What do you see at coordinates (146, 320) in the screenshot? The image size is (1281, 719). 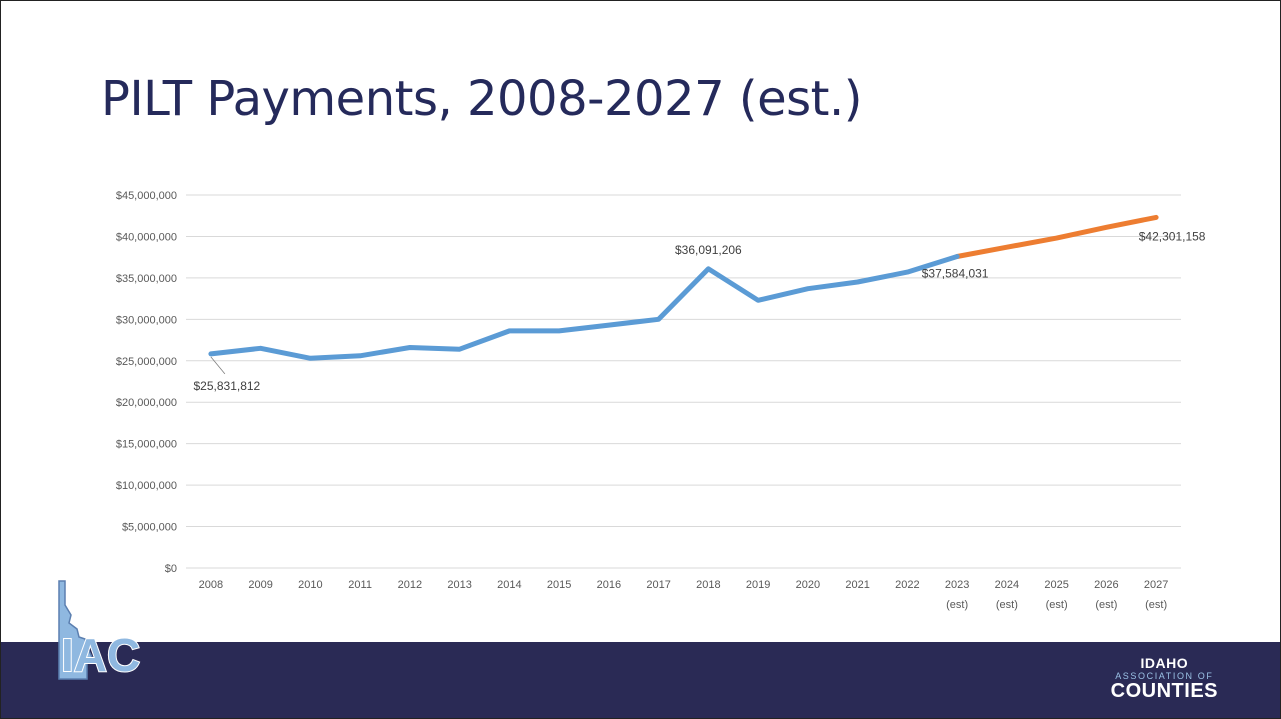 I see `y-tick-label: $30,000,000` at bounding box center [146, 320].